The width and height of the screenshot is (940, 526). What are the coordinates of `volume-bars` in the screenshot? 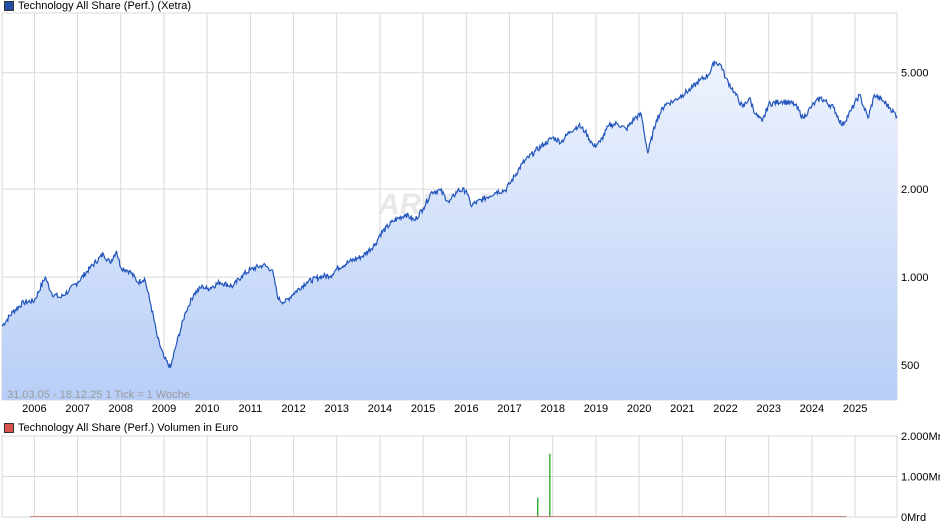 It's located at (438, 485).